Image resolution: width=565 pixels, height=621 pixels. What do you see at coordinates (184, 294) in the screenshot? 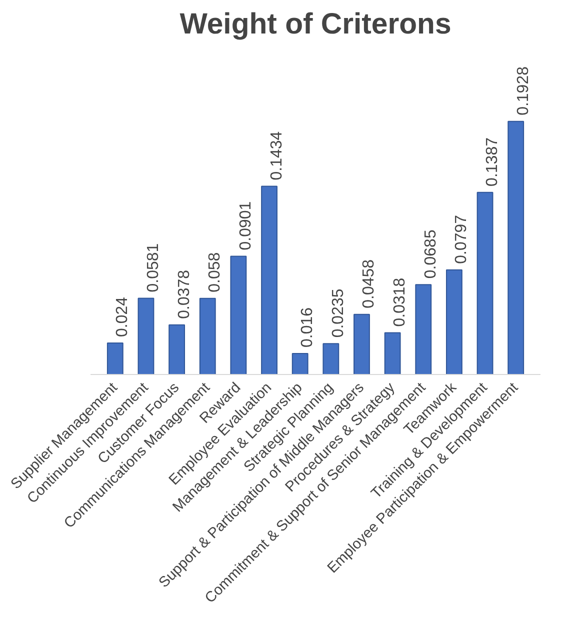
I see `data-label: 0.0378` at bounding box center [184, 294].